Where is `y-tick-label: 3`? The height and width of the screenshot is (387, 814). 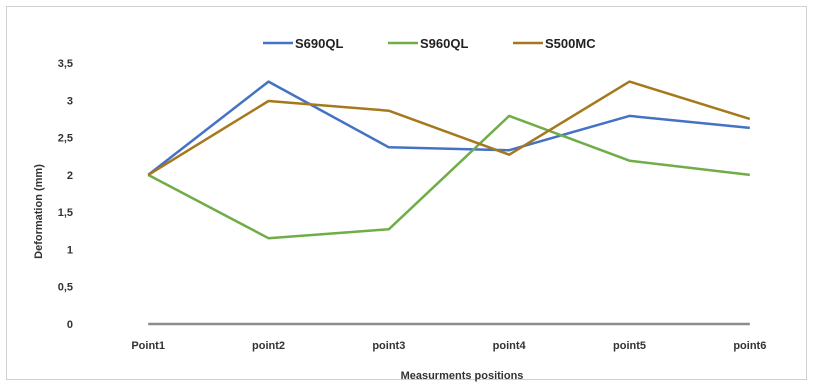 y-tick-label: 3 is located at coordinates (70, 101).